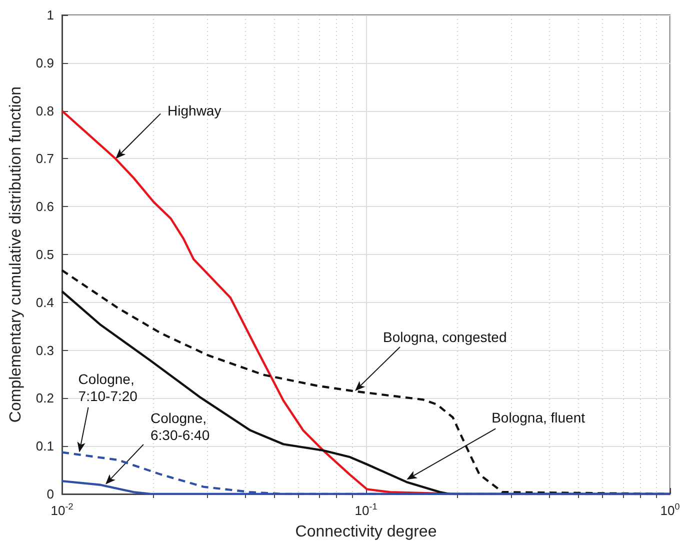  What do you see at coordinates (539, 418) in the screenshot?
I see `annotation: Bologna, fluent` at bounding box center [539, 418].